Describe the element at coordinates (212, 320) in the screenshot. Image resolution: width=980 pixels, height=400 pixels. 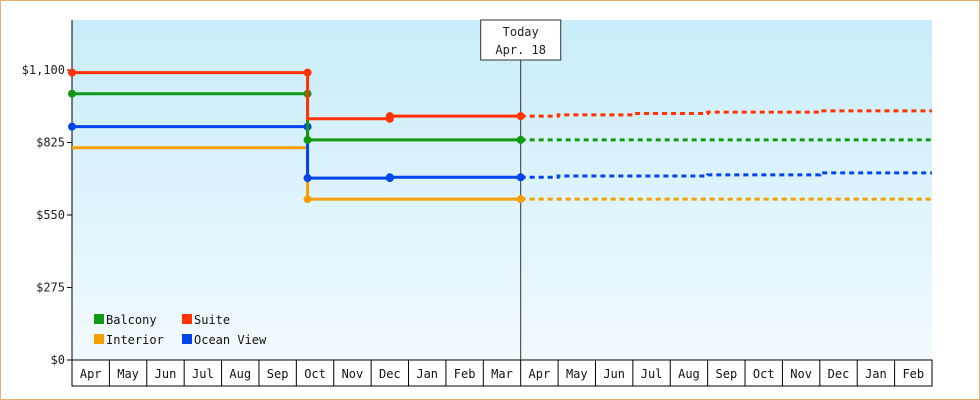
I see `legend-label: Suite` at that location.